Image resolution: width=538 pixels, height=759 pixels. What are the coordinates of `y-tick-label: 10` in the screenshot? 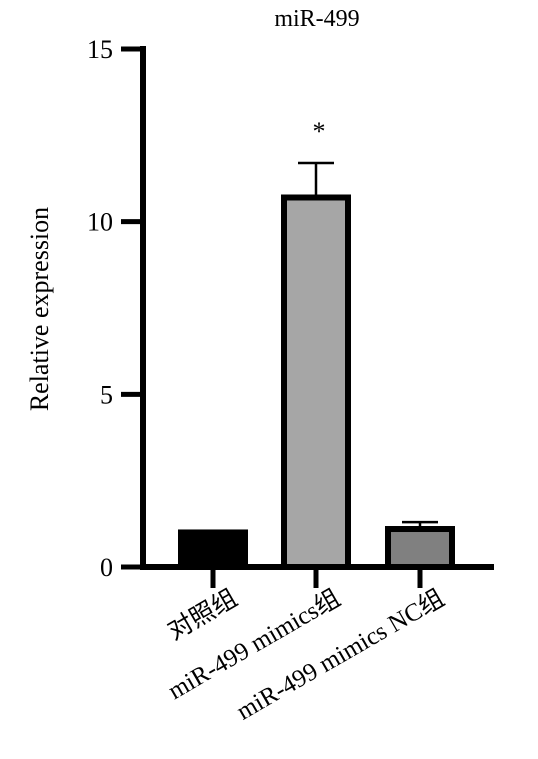 It's located at (100, 222).